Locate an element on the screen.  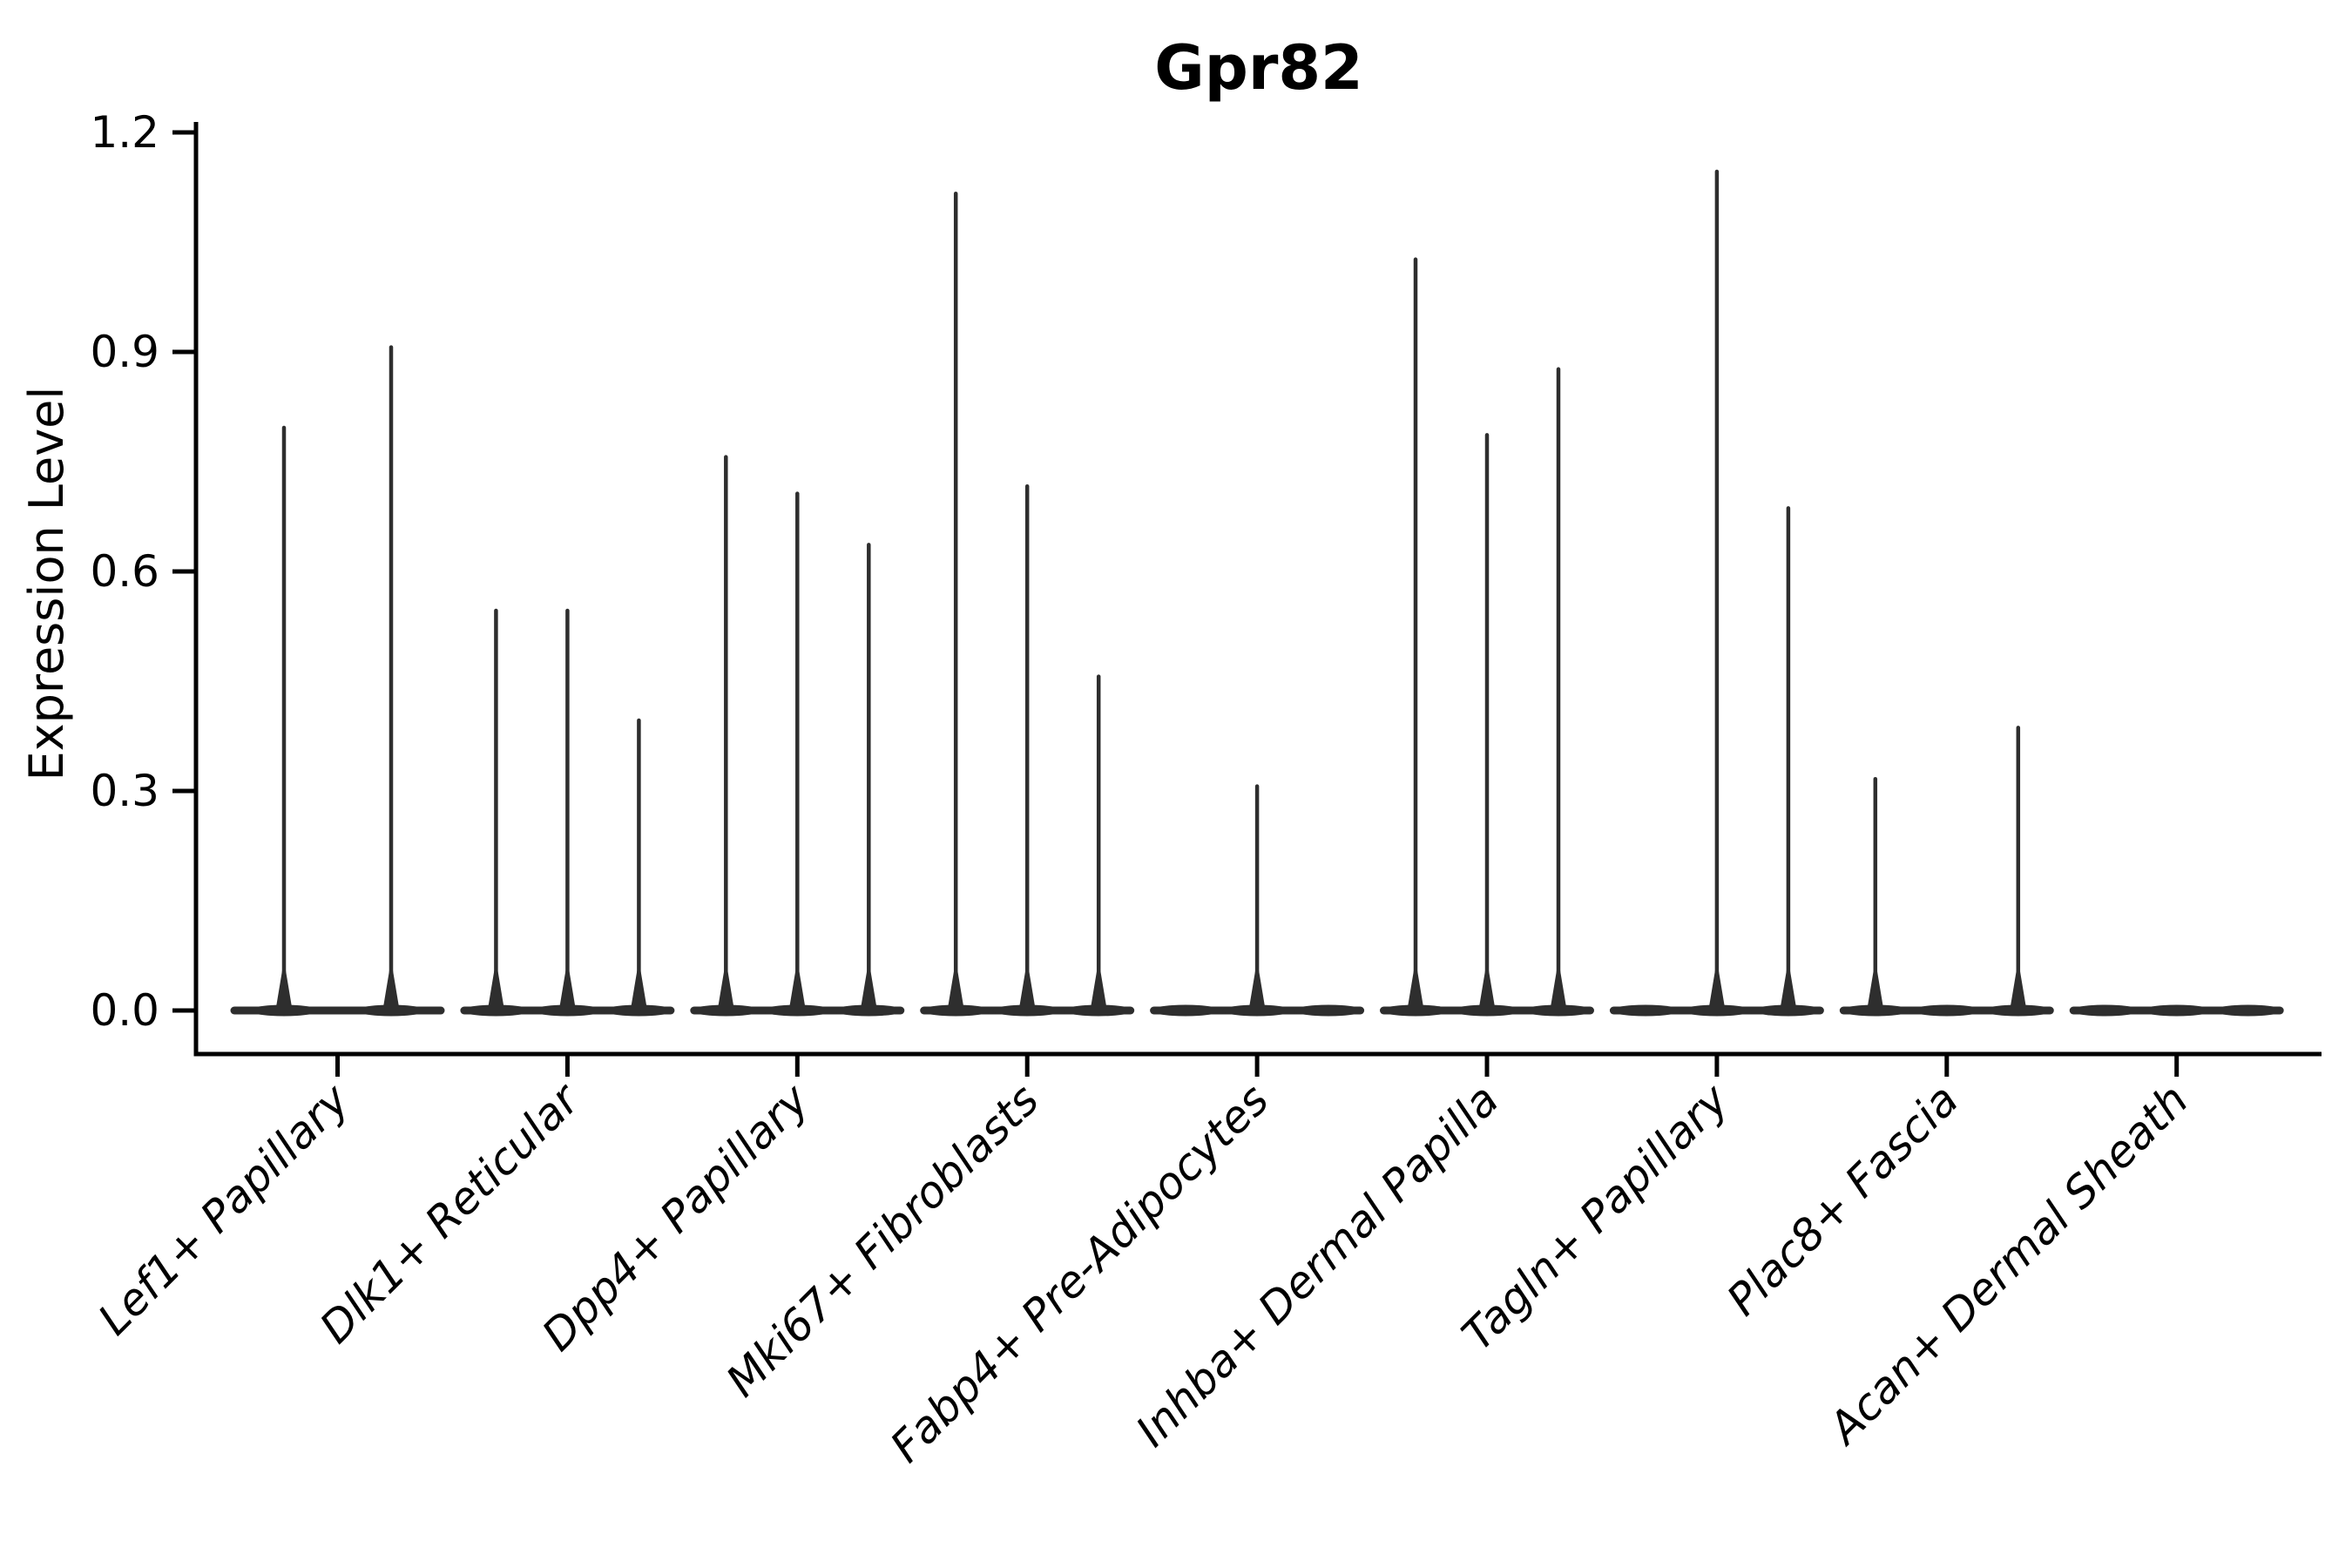
x-tick-label: Fabp4+ Pre-Adipocytes is located at coordinates (1080, 1273).